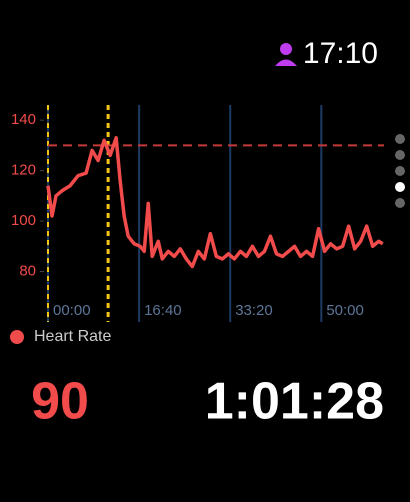 Image resolution: width=410 pixels, height=502 pixels. Describe the element at coordinates (17, 337) in the screenshot. I see `legend-swatch` at that location.